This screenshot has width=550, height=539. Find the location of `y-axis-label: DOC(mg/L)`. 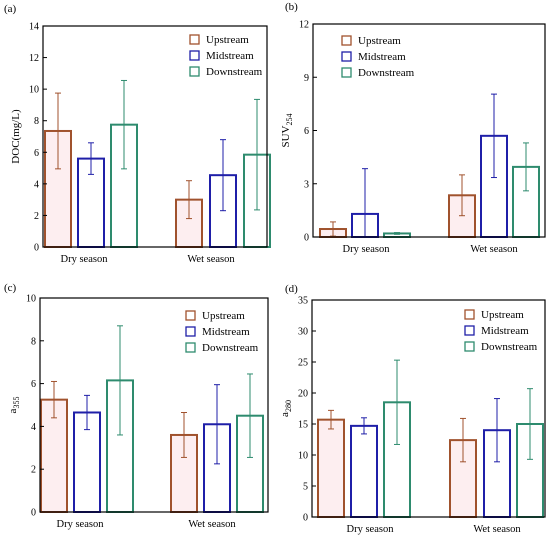

y-axis-label: DOC(mg/L) is located at coordinates (16, 136).